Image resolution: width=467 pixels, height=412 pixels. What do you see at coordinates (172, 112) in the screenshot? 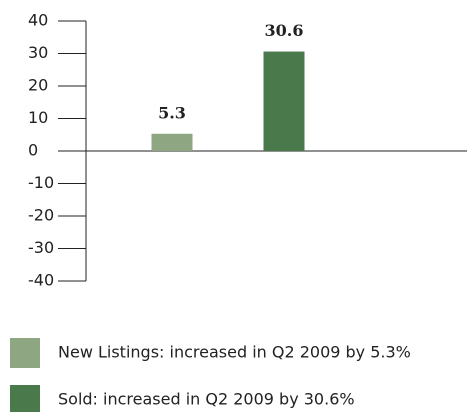
I see `data-label: 5.3` at bounding box center [172, 112].